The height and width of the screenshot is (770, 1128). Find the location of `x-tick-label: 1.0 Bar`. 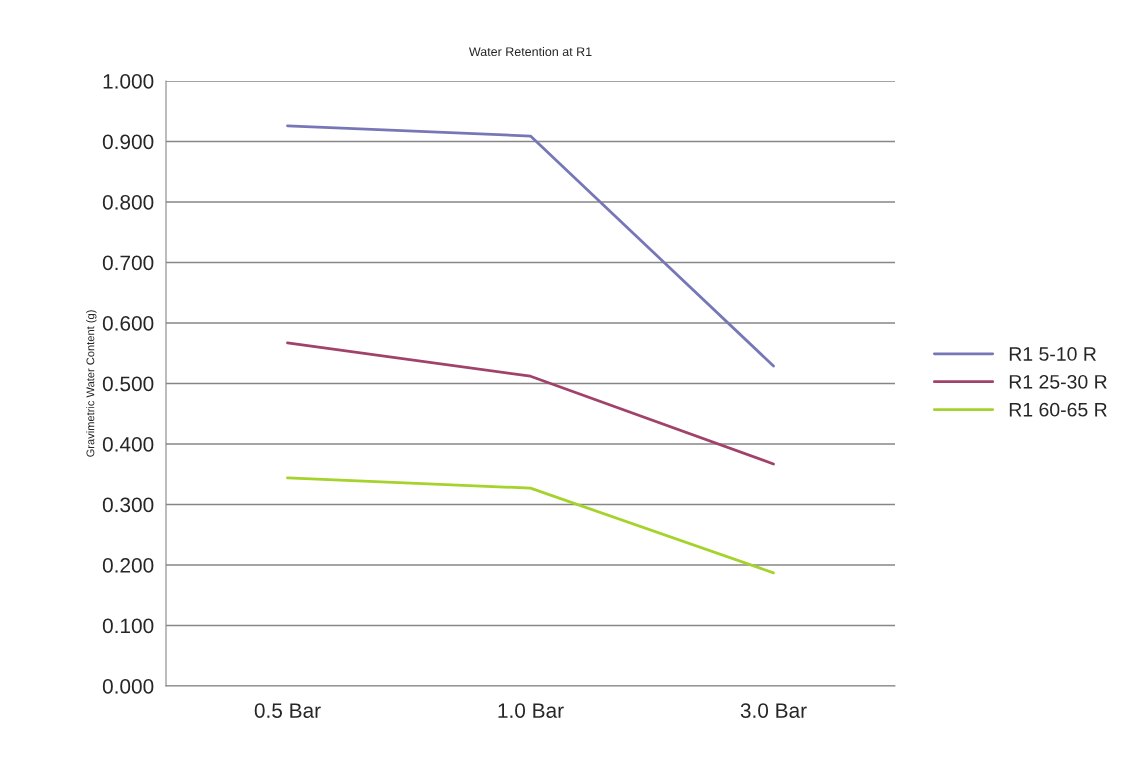

x-tick-label: 1.0 Bar is located at coordinates (531, 710).